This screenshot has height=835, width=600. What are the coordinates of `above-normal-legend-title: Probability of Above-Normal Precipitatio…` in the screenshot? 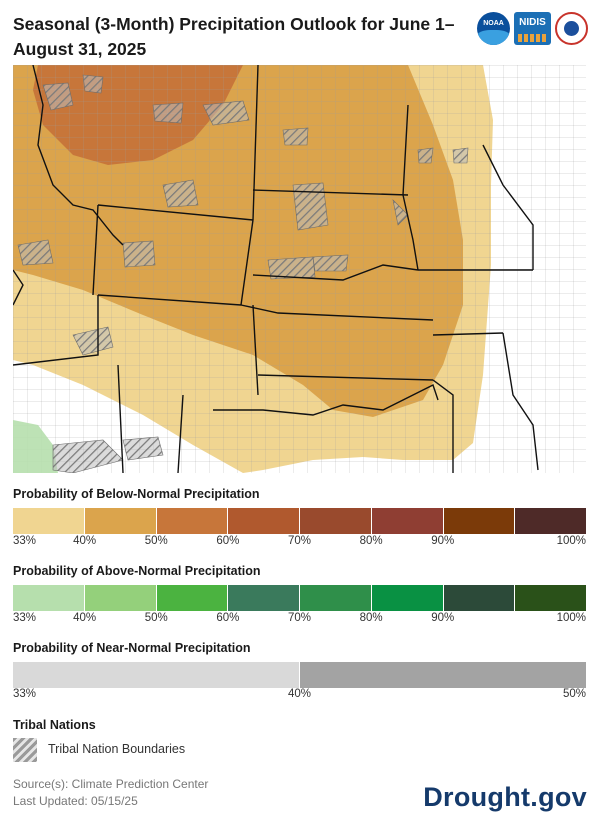 It's located at (137, 571).